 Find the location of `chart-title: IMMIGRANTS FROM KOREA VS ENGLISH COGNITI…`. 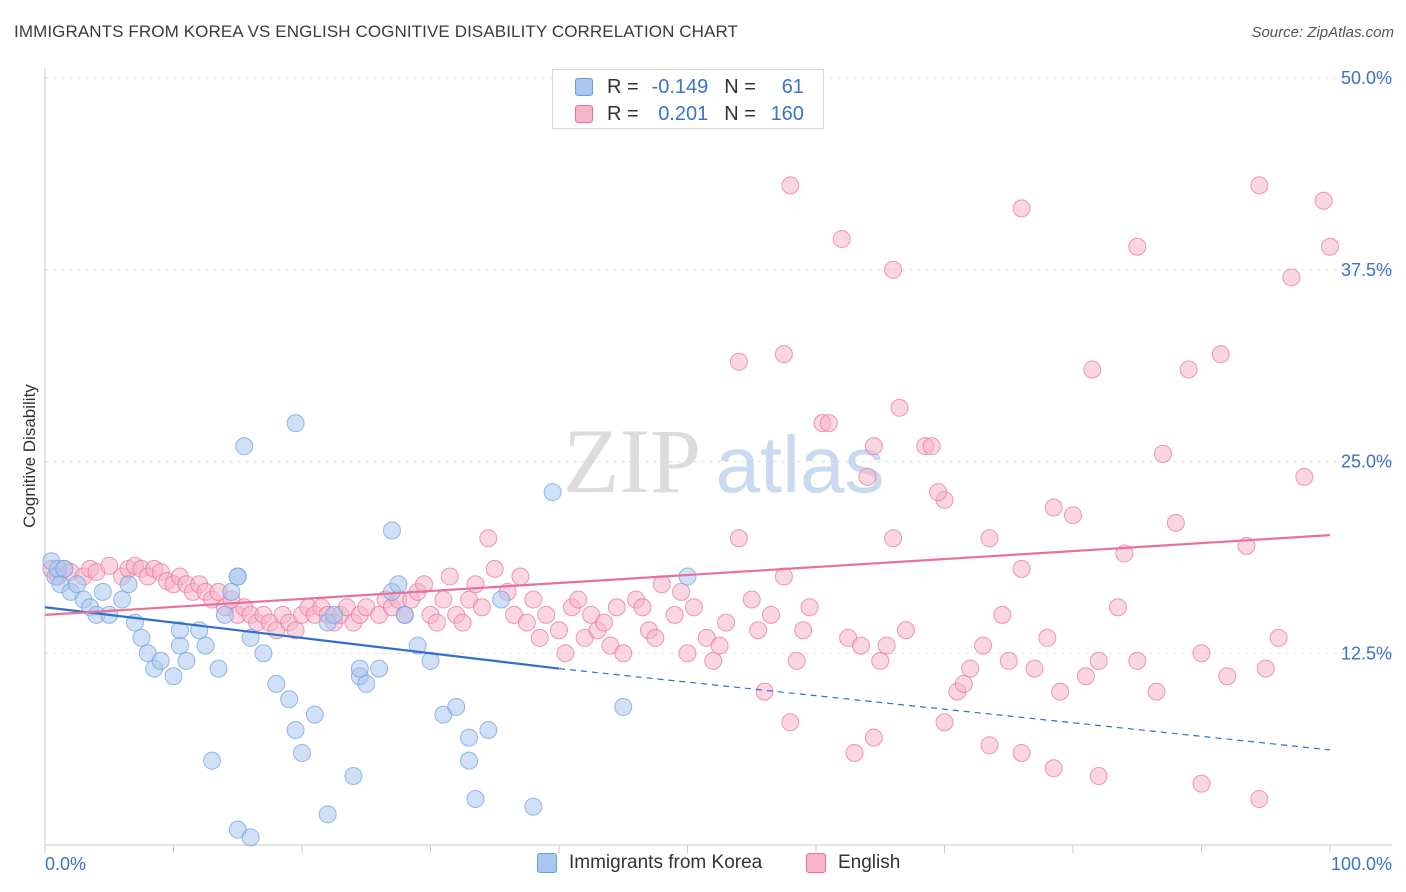

chart-title: IMMIGRANTS FROM KOREA VS ENGLISH COGNITI… is located at coordinates (376, 31).